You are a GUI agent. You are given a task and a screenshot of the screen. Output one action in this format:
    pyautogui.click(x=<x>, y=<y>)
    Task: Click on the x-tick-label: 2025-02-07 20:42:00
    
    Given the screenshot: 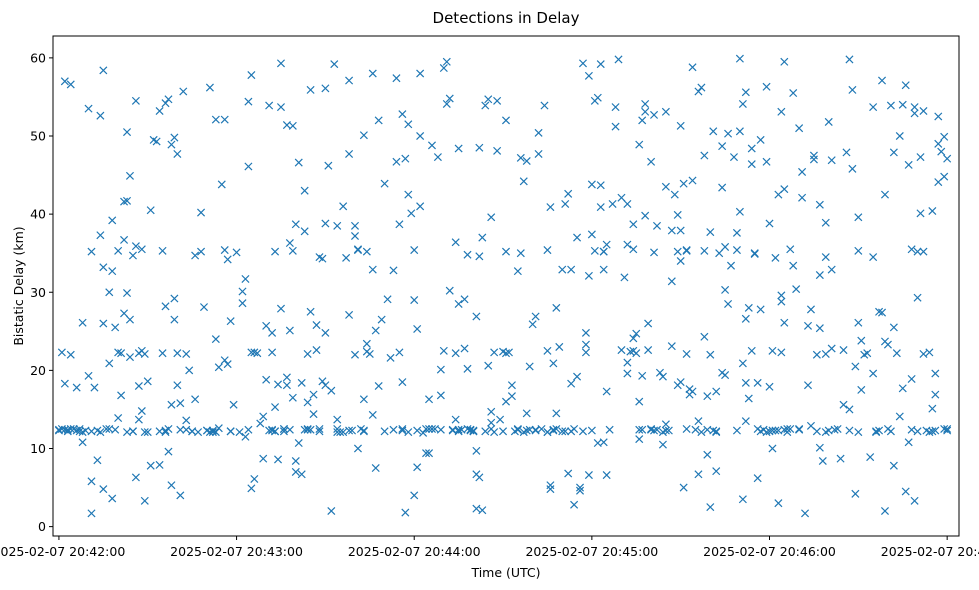 What is the action you would take?
    pyautogui.click(x=62, y=551)
    